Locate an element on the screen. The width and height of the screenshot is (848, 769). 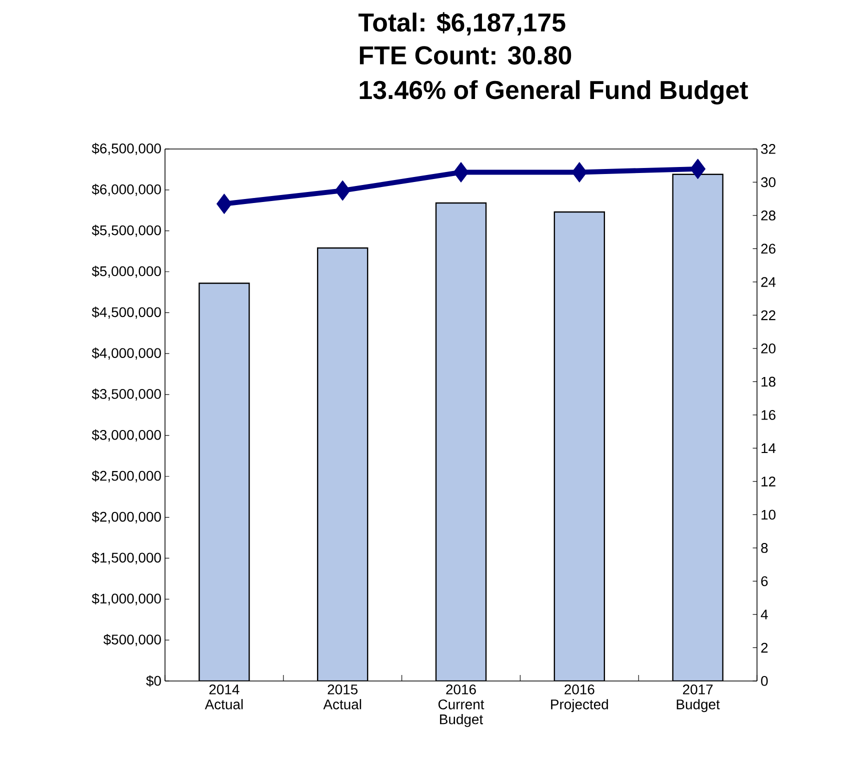
chart-subtitle: FTE Count: 30.80 is located at coordinates (466, 55).